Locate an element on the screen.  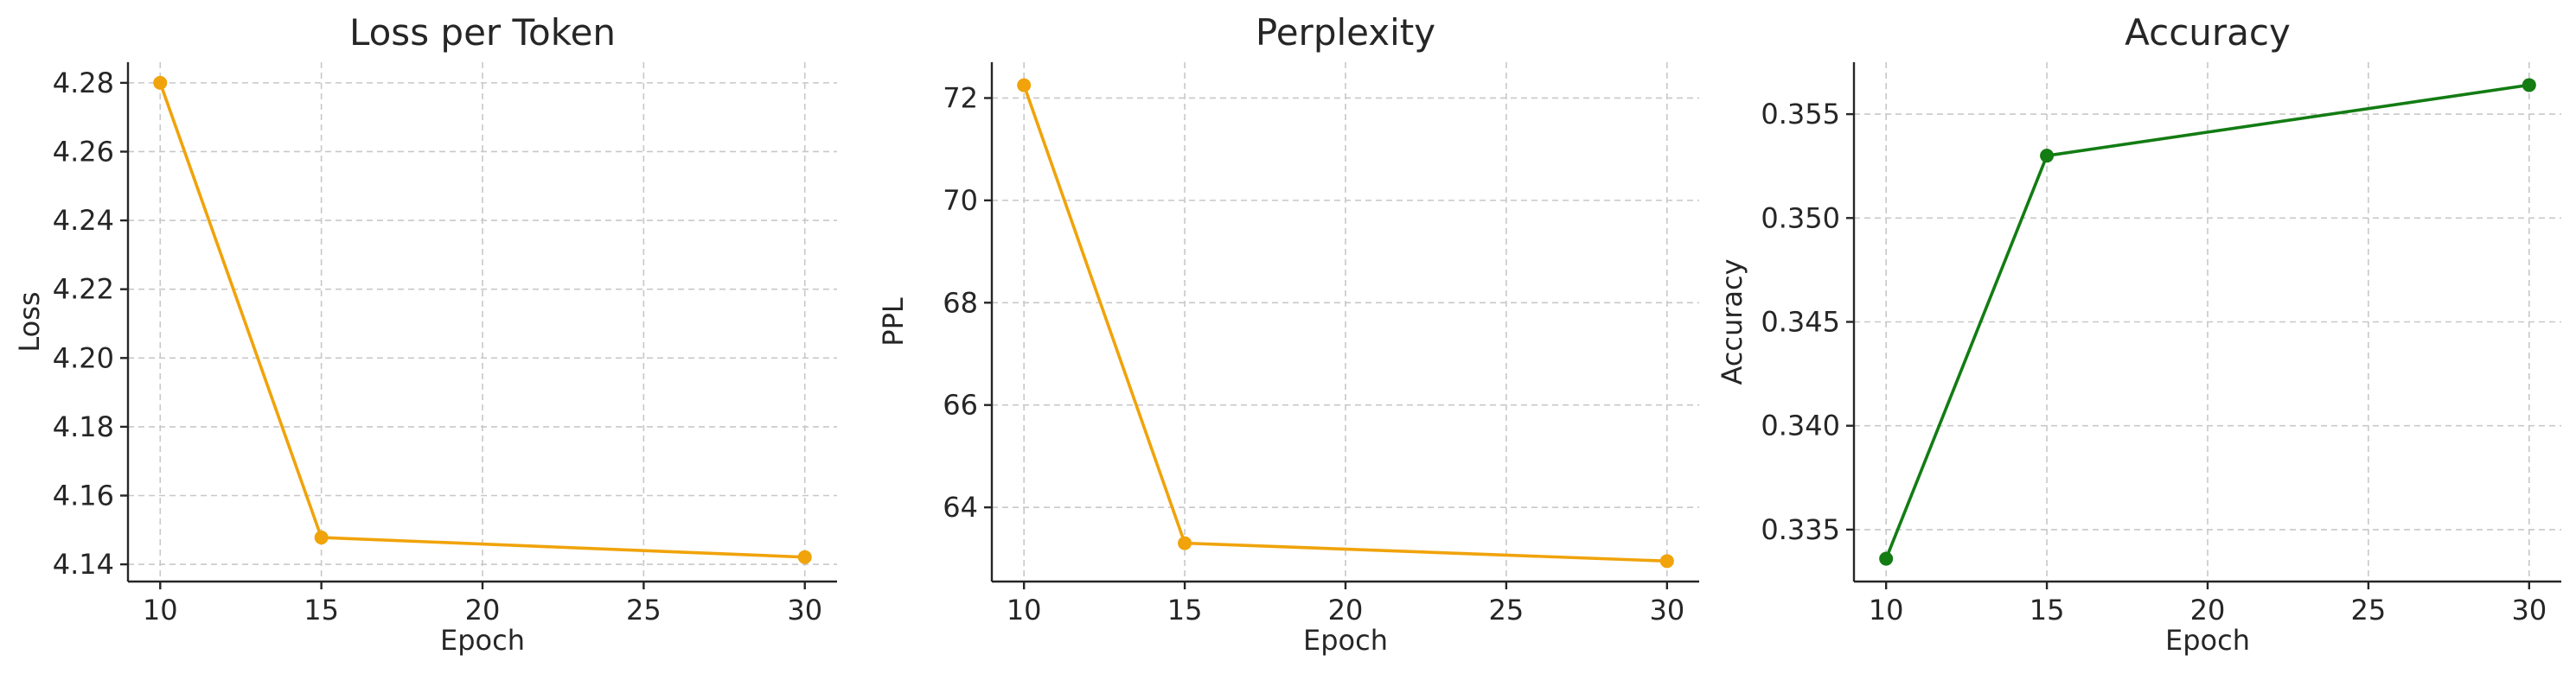
y-axis-label: PPL is located at coordinates (894, 322).